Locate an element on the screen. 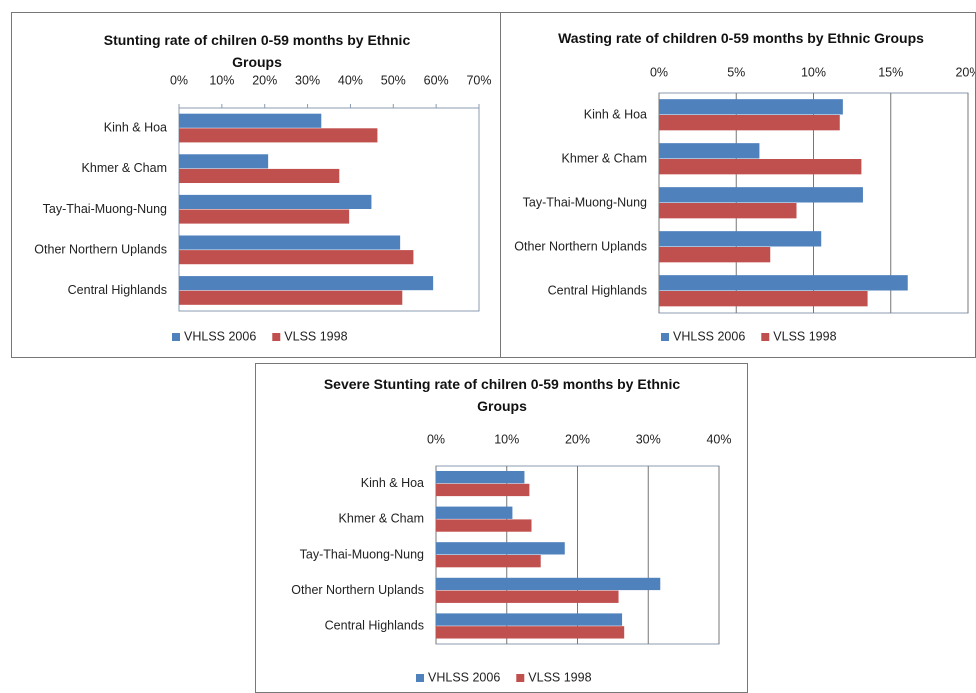  x-tick-label: 5% is located at coordinates (736, 72).